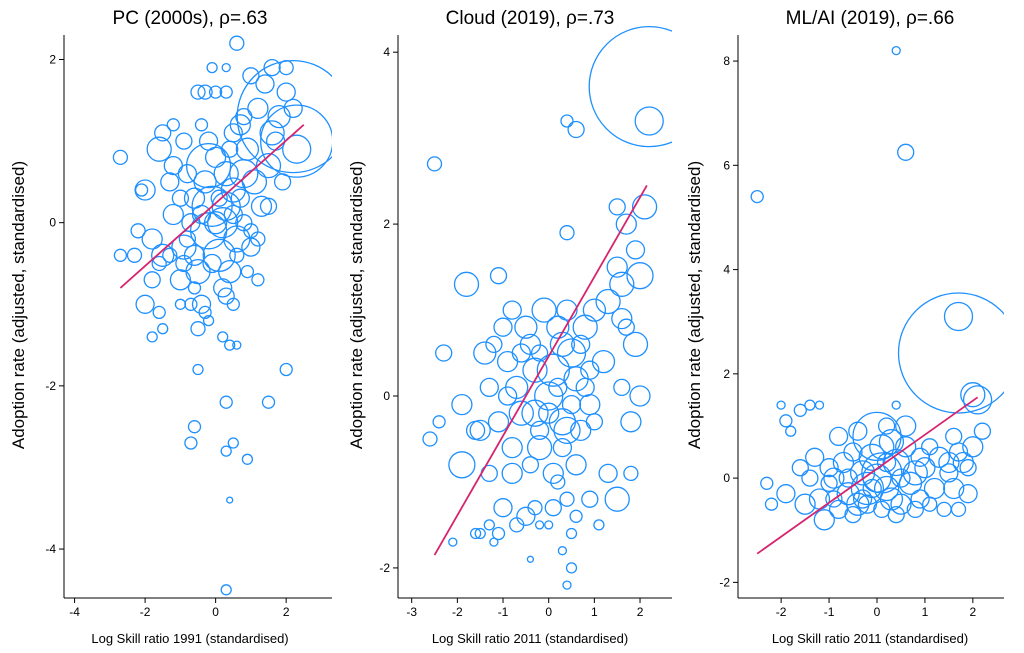 This screenshot has width=1024, height=653. I want to click on x-tick-label: 2, so click(286, 612).